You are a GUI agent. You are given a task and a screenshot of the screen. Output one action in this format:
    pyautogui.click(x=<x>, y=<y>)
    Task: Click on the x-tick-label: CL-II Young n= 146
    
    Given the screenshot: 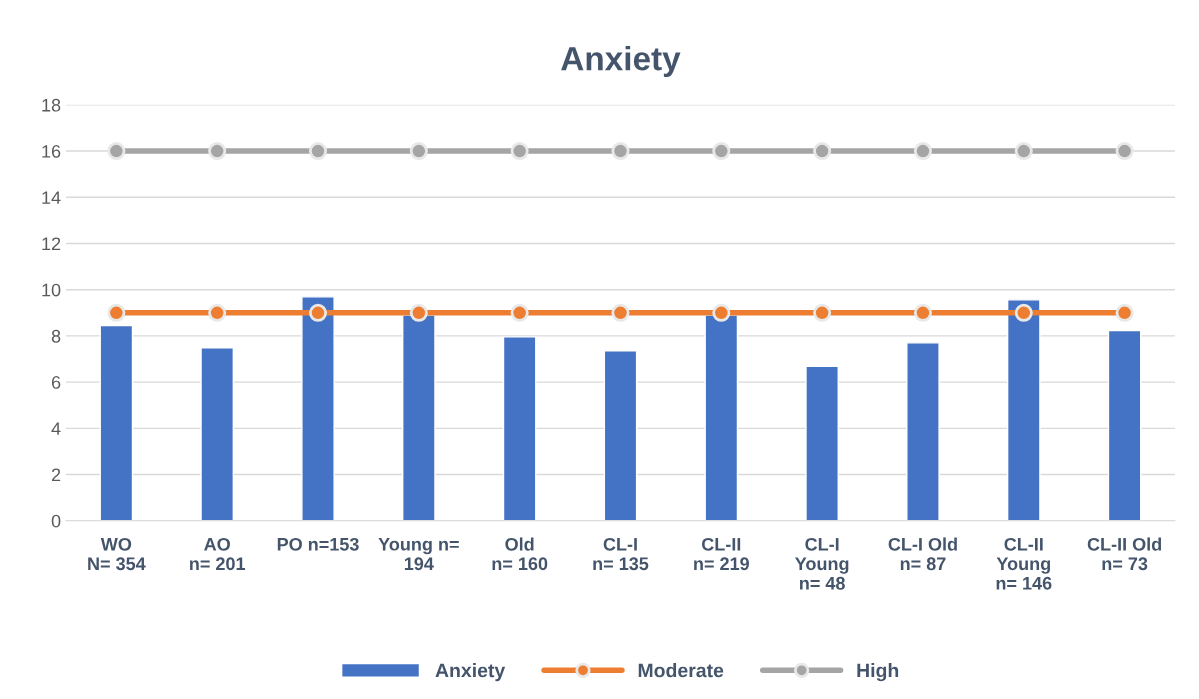 What is the action you would take?
    pyautogui.click(x=1024, y=563)
    